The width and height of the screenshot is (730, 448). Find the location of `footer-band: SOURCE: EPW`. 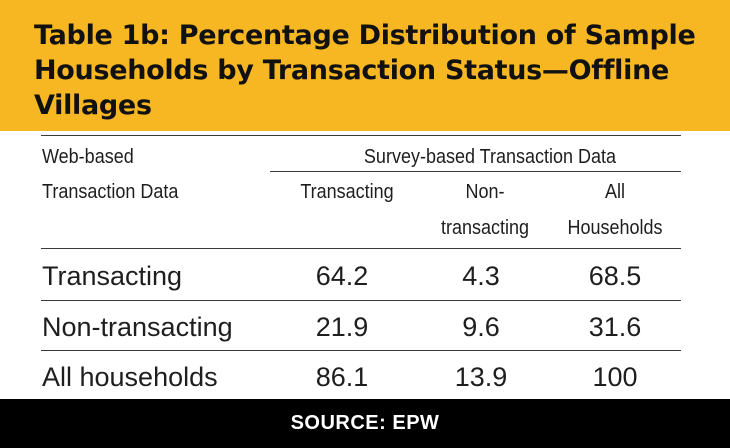

footer-band: SOURCE: EPW is located at coordinates (365, 423).